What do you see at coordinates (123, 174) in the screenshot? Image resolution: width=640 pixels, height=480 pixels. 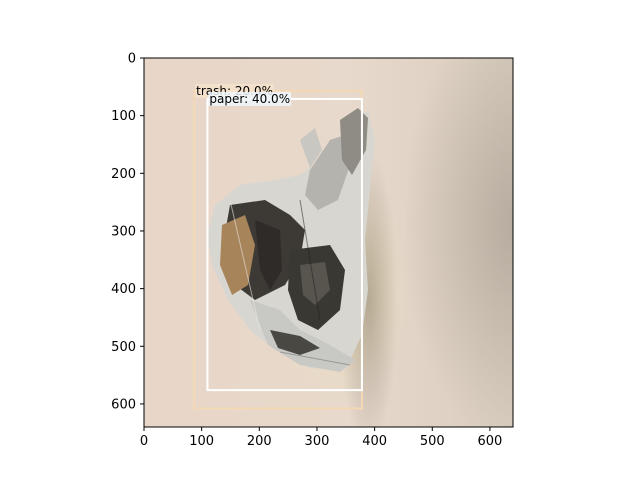 I see `y-tick-label: 200` at bounding box center [123, 174].